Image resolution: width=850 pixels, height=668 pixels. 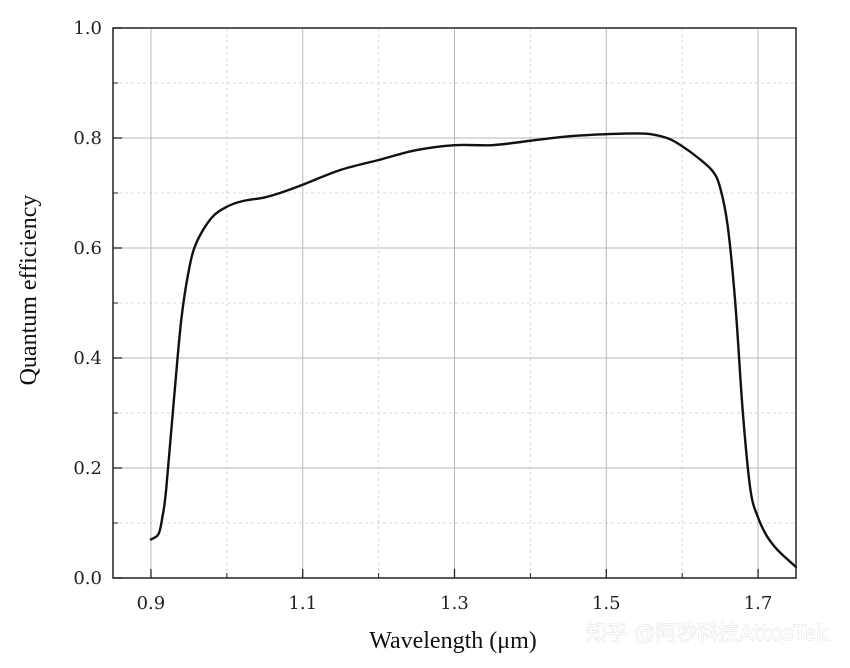 What do you see at coordinates (758, 603) in the screenshot?
I see `x-tick-label: 1.7` at bounding box center [758, 603].